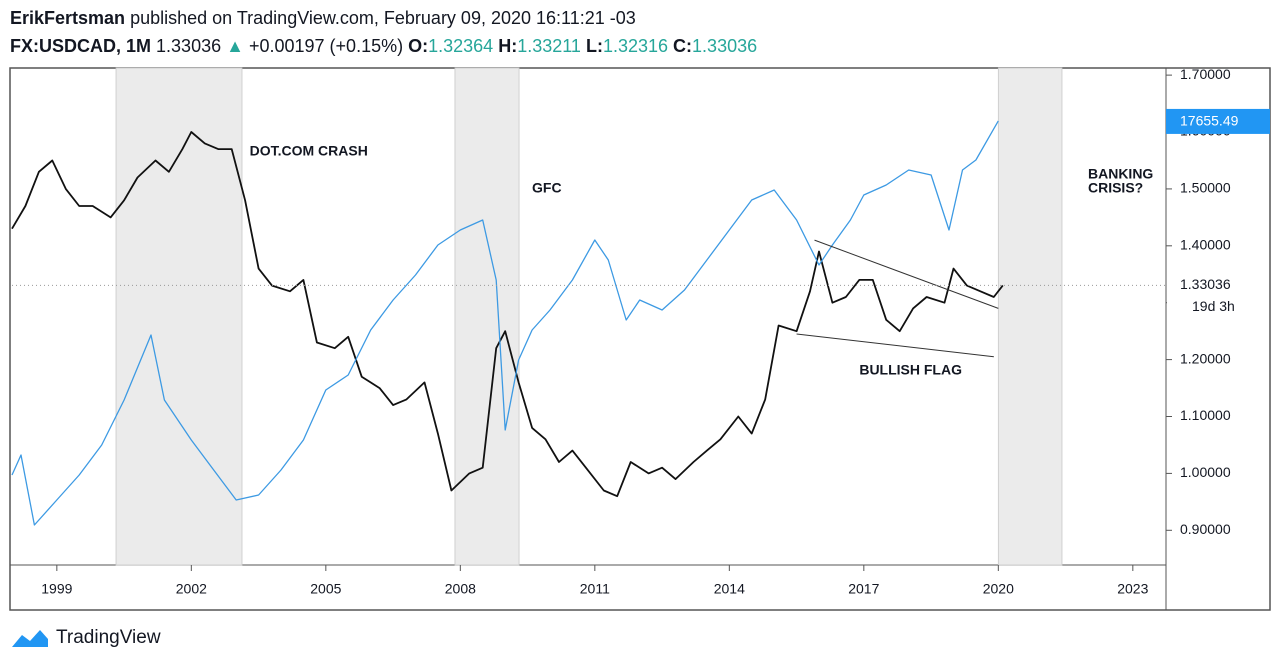  What do you see at coordinates (508, 46) in the screenshot?
I see `ohlc-label: H:` at bounding box center [508, 46].